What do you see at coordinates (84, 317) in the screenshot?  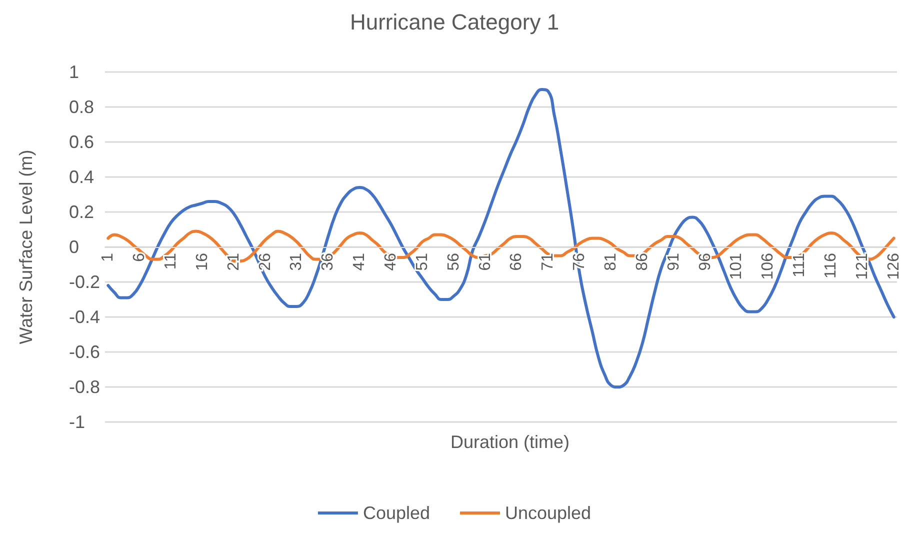 I see `y-tick-label: -0.4` at bounding box center [84, 317].